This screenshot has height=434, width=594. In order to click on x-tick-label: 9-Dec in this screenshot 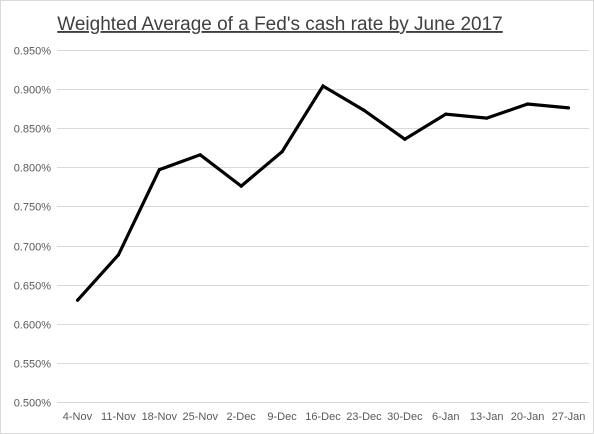, I will do `click(282, 417)`.